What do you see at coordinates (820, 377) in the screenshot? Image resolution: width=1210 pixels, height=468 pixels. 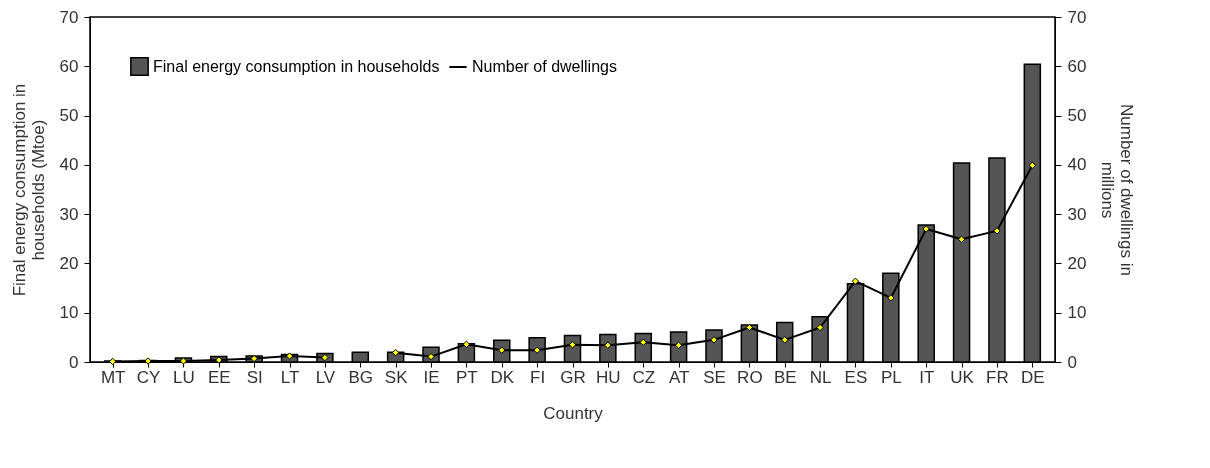 I see `x-tick-label: NL` at bounding box center [820, 377].